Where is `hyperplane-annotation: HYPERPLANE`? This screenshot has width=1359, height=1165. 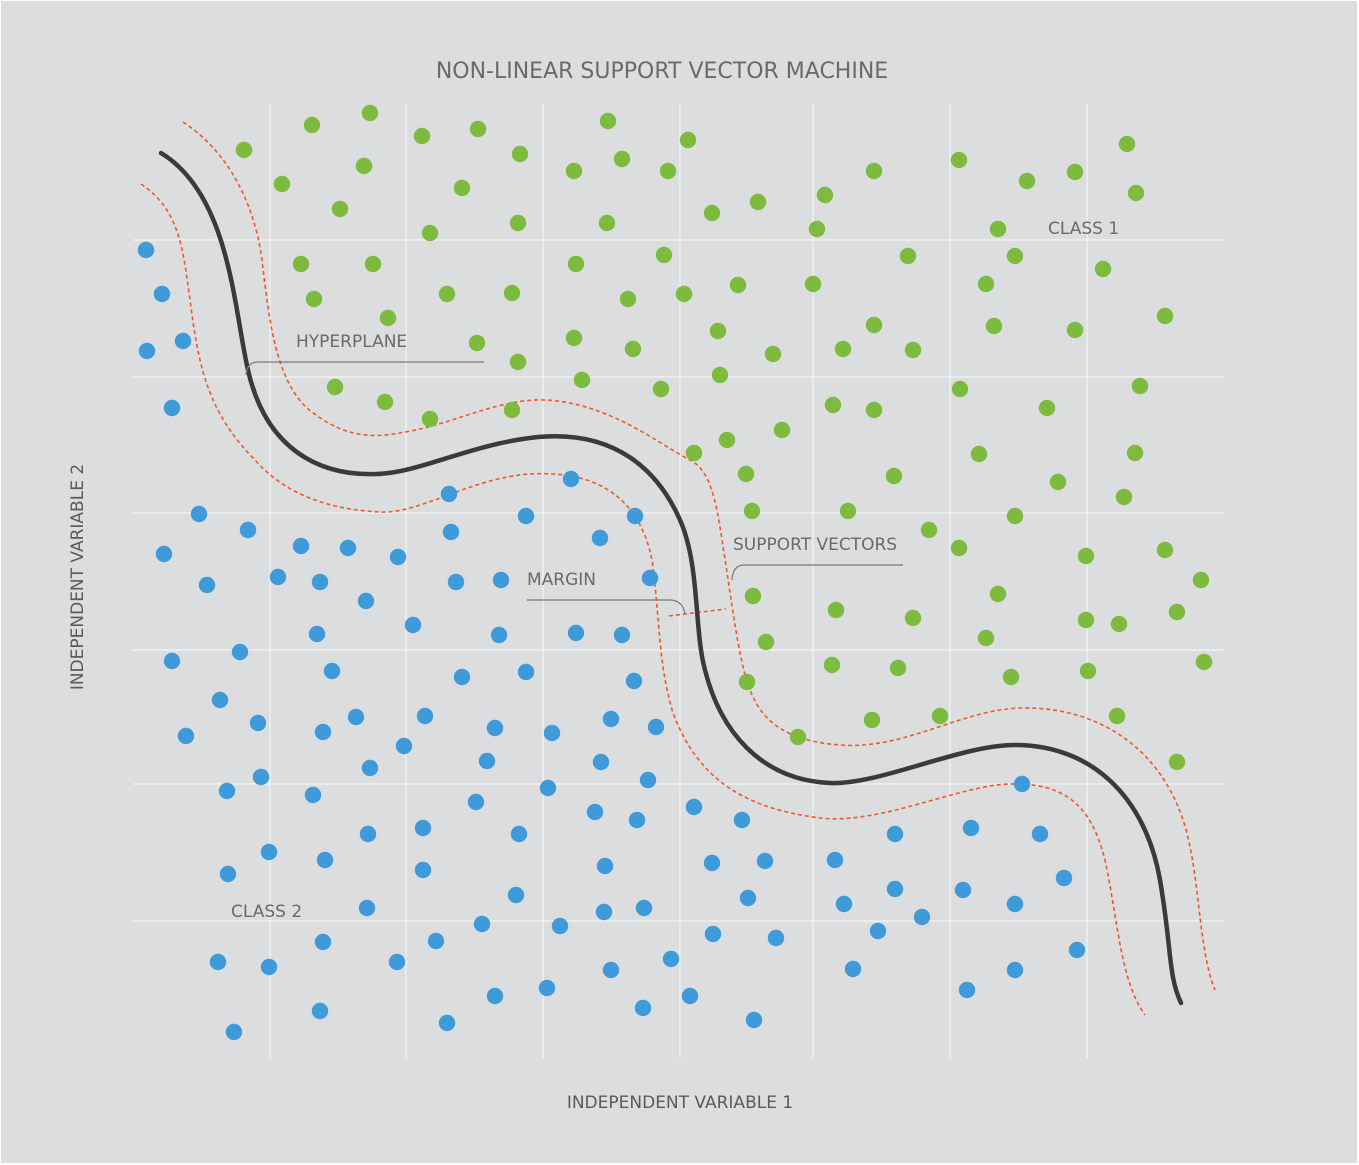
hyperplane-annotation: HYPERPLANE is located at coordinates (351, 342).